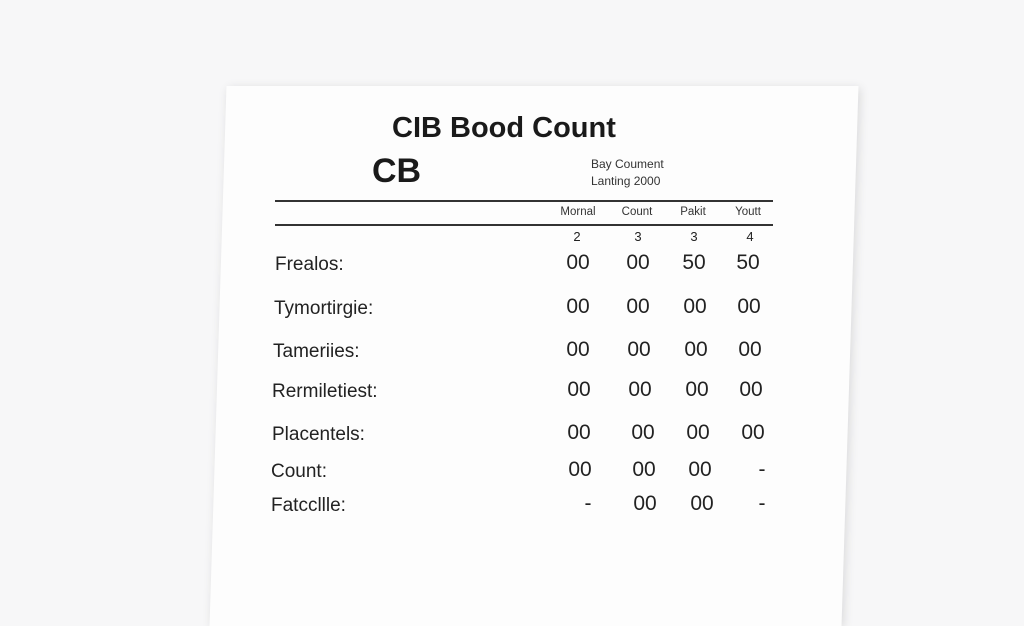 The height and width of the screenshot is (626, 1024). What do you see at coordinates (524, 225) in the screenshot?
I see `divider-header` at bounding box center [524, 225].